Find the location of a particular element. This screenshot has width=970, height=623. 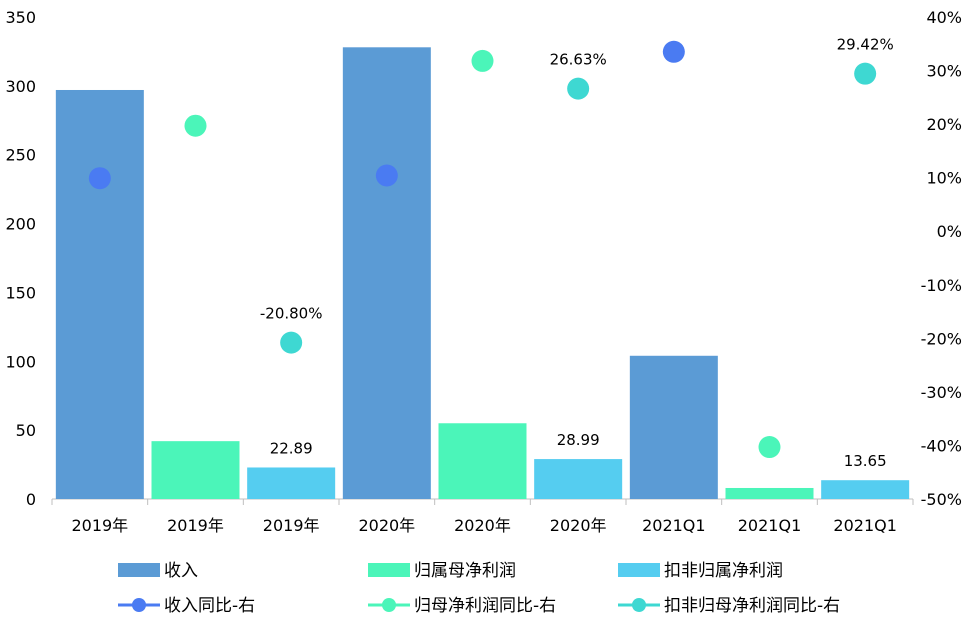

y-left-tick-label: 0 is located at coordinates (31, 499).